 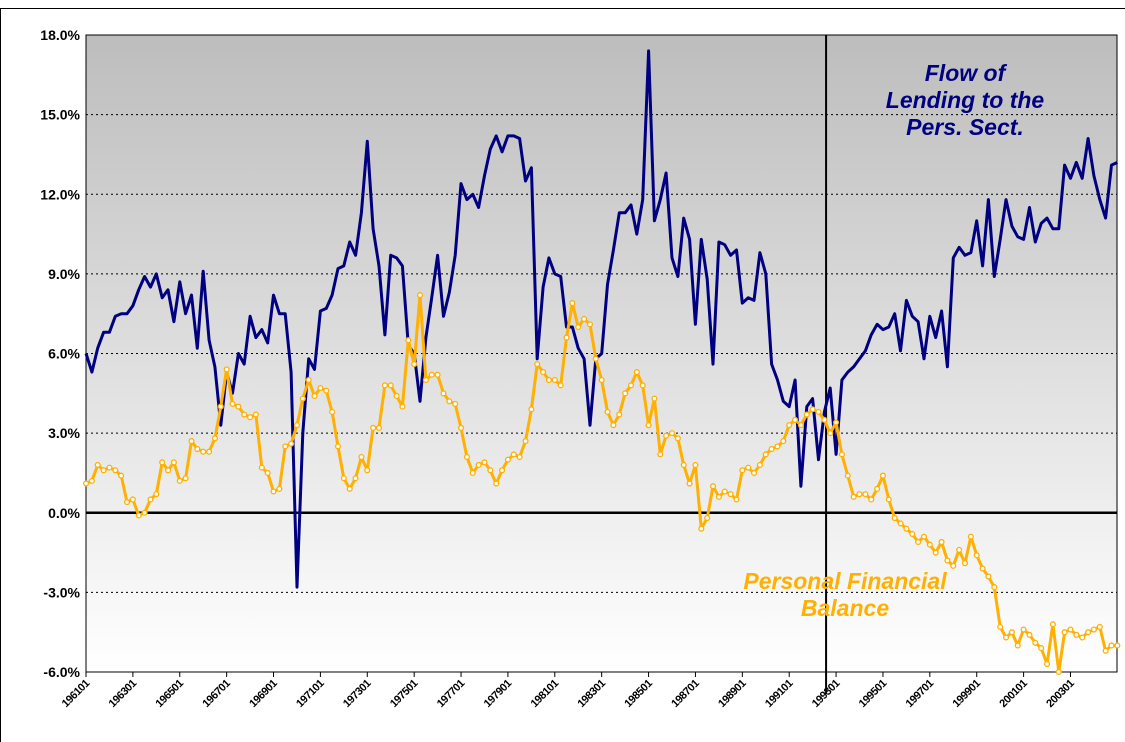 I want to click on y-tick-label: 6.0%, so click(x=64, y=354).